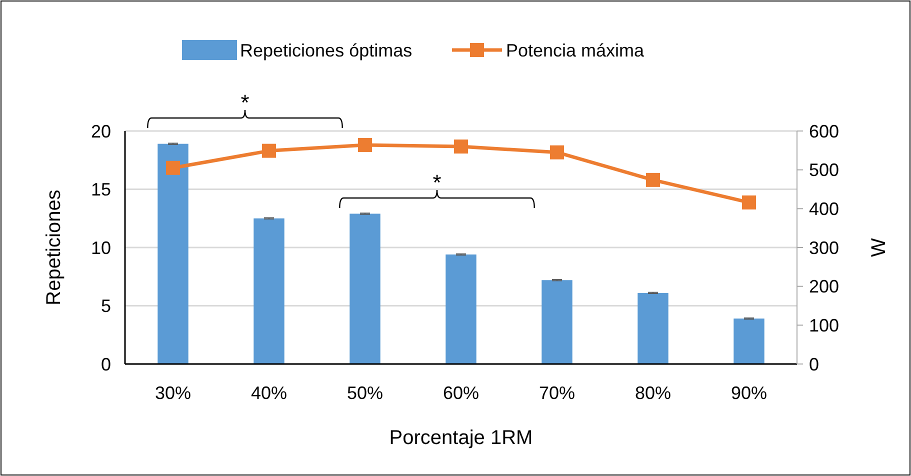  What do you see at coordinates (105, 306) in the screenshot?
I see `y-tick-label: 5` at bounding box center [105, 306].